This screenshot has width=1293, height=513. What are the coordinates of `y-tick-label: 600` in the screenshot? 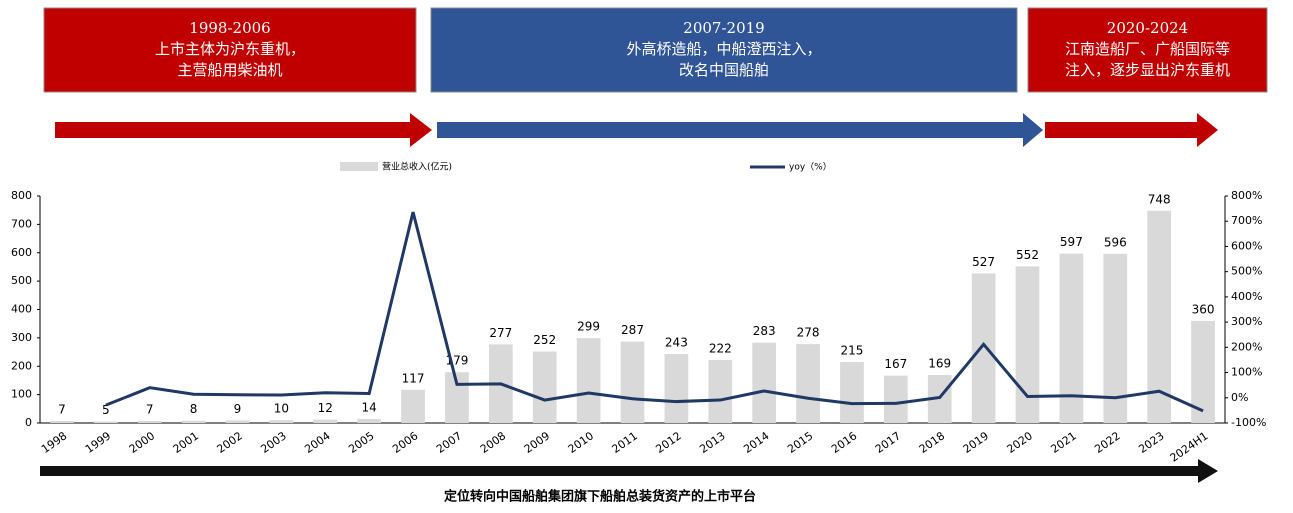 It's located at (21, 252).